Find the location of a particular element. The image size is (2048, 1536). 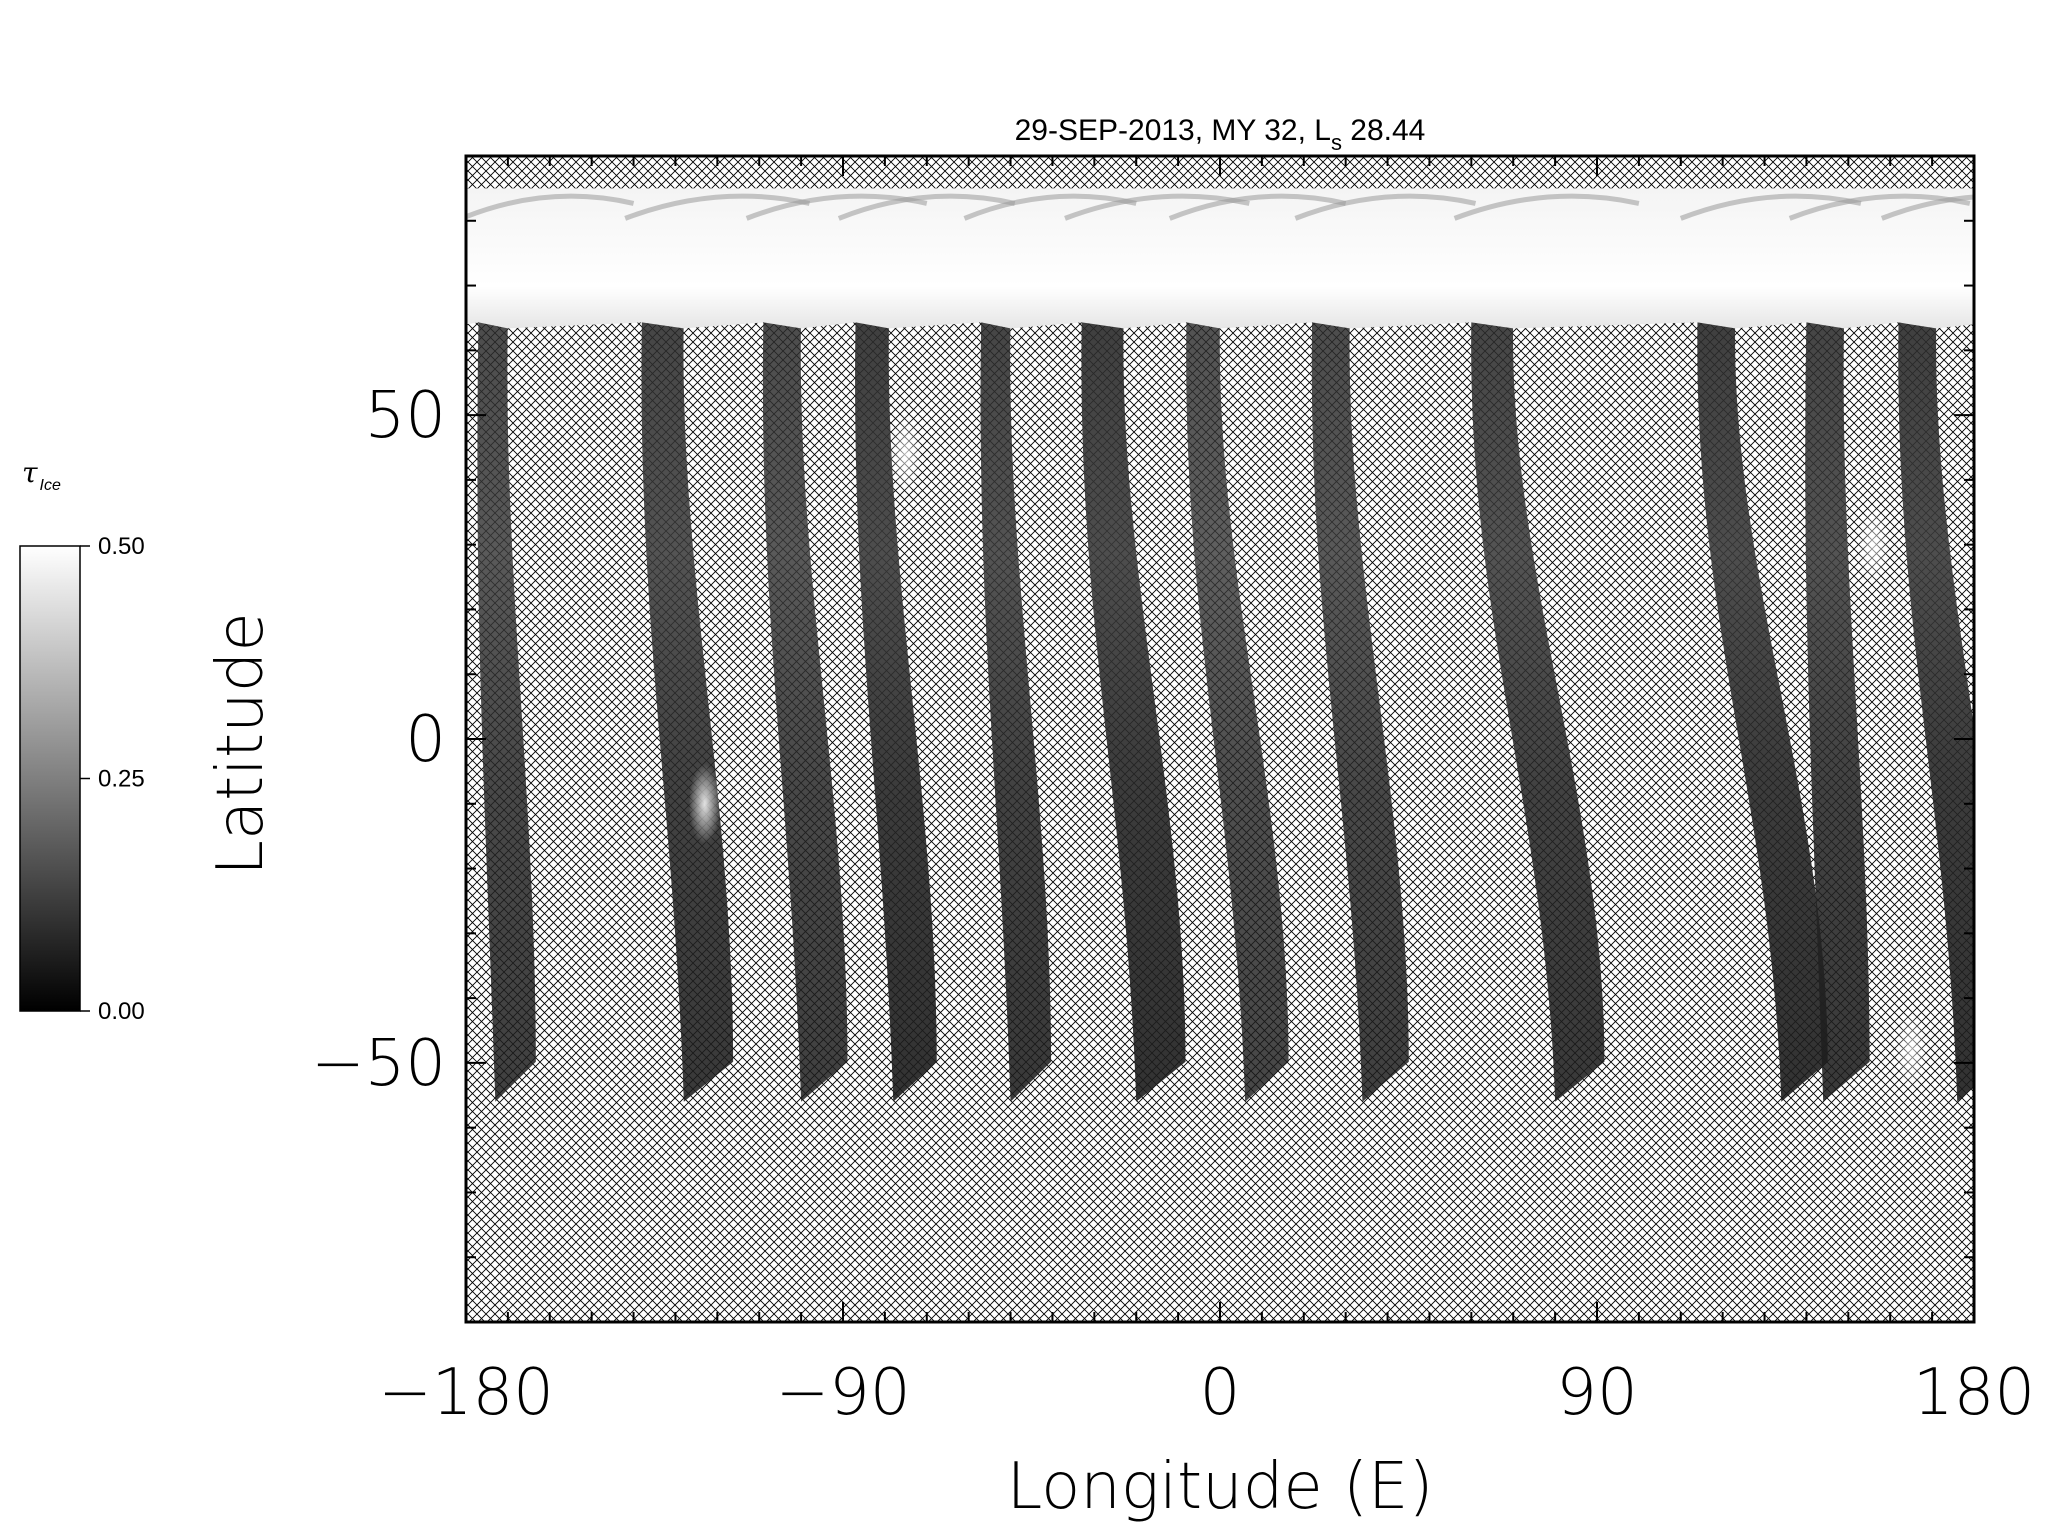

colorbar-title-subscript: Ice is located at coordinates (50, 485).